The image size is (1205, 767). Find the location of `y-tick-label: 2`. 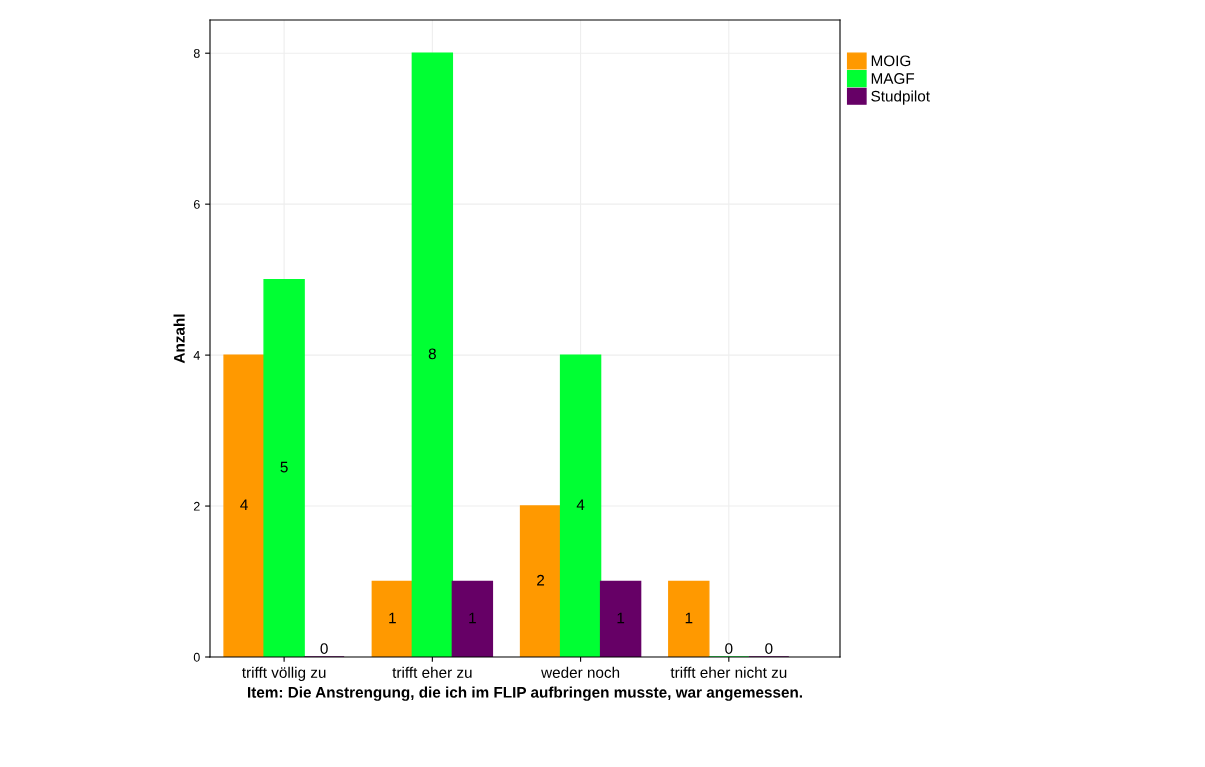

y-tick-label: 2 is located at coordinates (196, 506).